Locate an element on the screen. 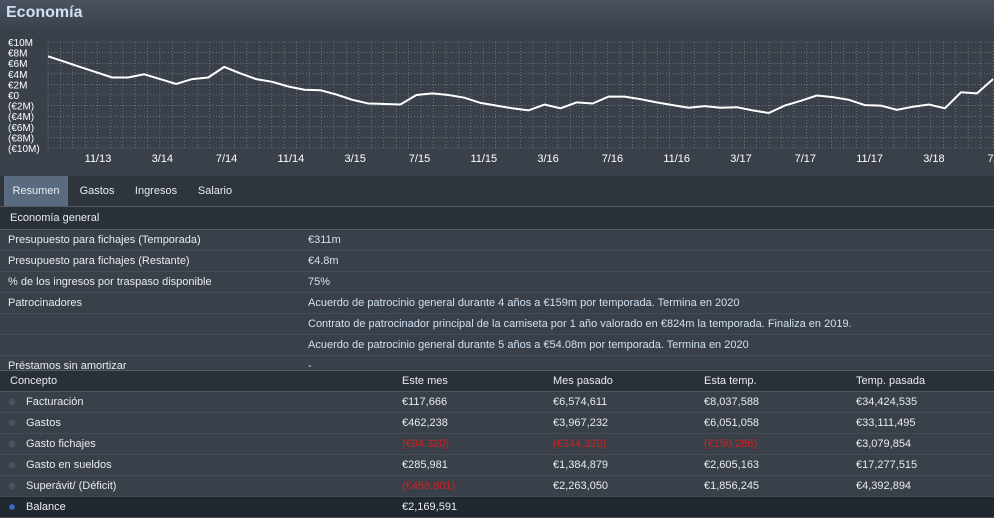 This screenshot has width=994, height=518. info-value: €4.8m is located at coordinates (323, 261).